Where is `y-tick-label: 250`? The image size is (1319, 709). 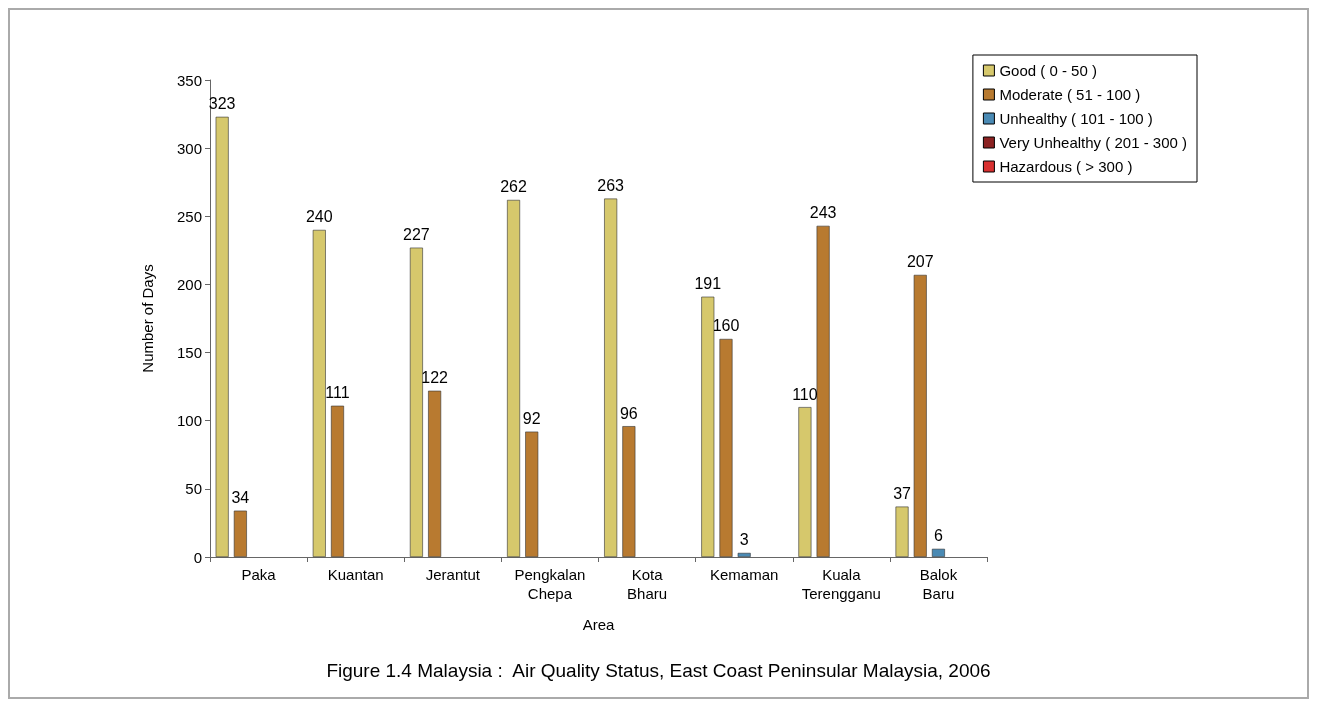
y-tick-label: 250 is located at coordinates (189, 216).